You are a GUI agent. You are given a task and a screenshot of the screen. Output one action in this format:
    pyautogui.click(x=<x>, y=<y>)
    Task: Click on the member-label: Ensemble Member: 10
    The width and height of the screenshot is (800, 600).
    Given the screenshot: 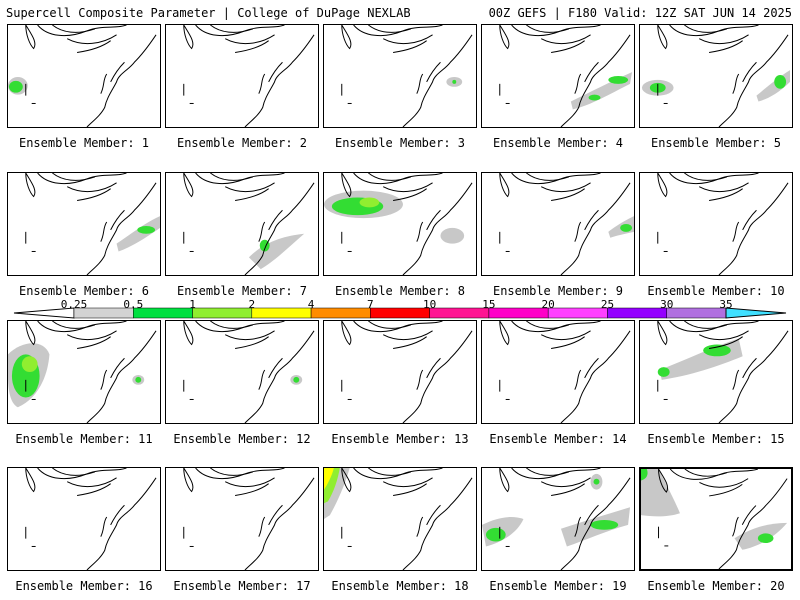 What is the action you would take?
    pyautogui.click(x=716, y=291)
    